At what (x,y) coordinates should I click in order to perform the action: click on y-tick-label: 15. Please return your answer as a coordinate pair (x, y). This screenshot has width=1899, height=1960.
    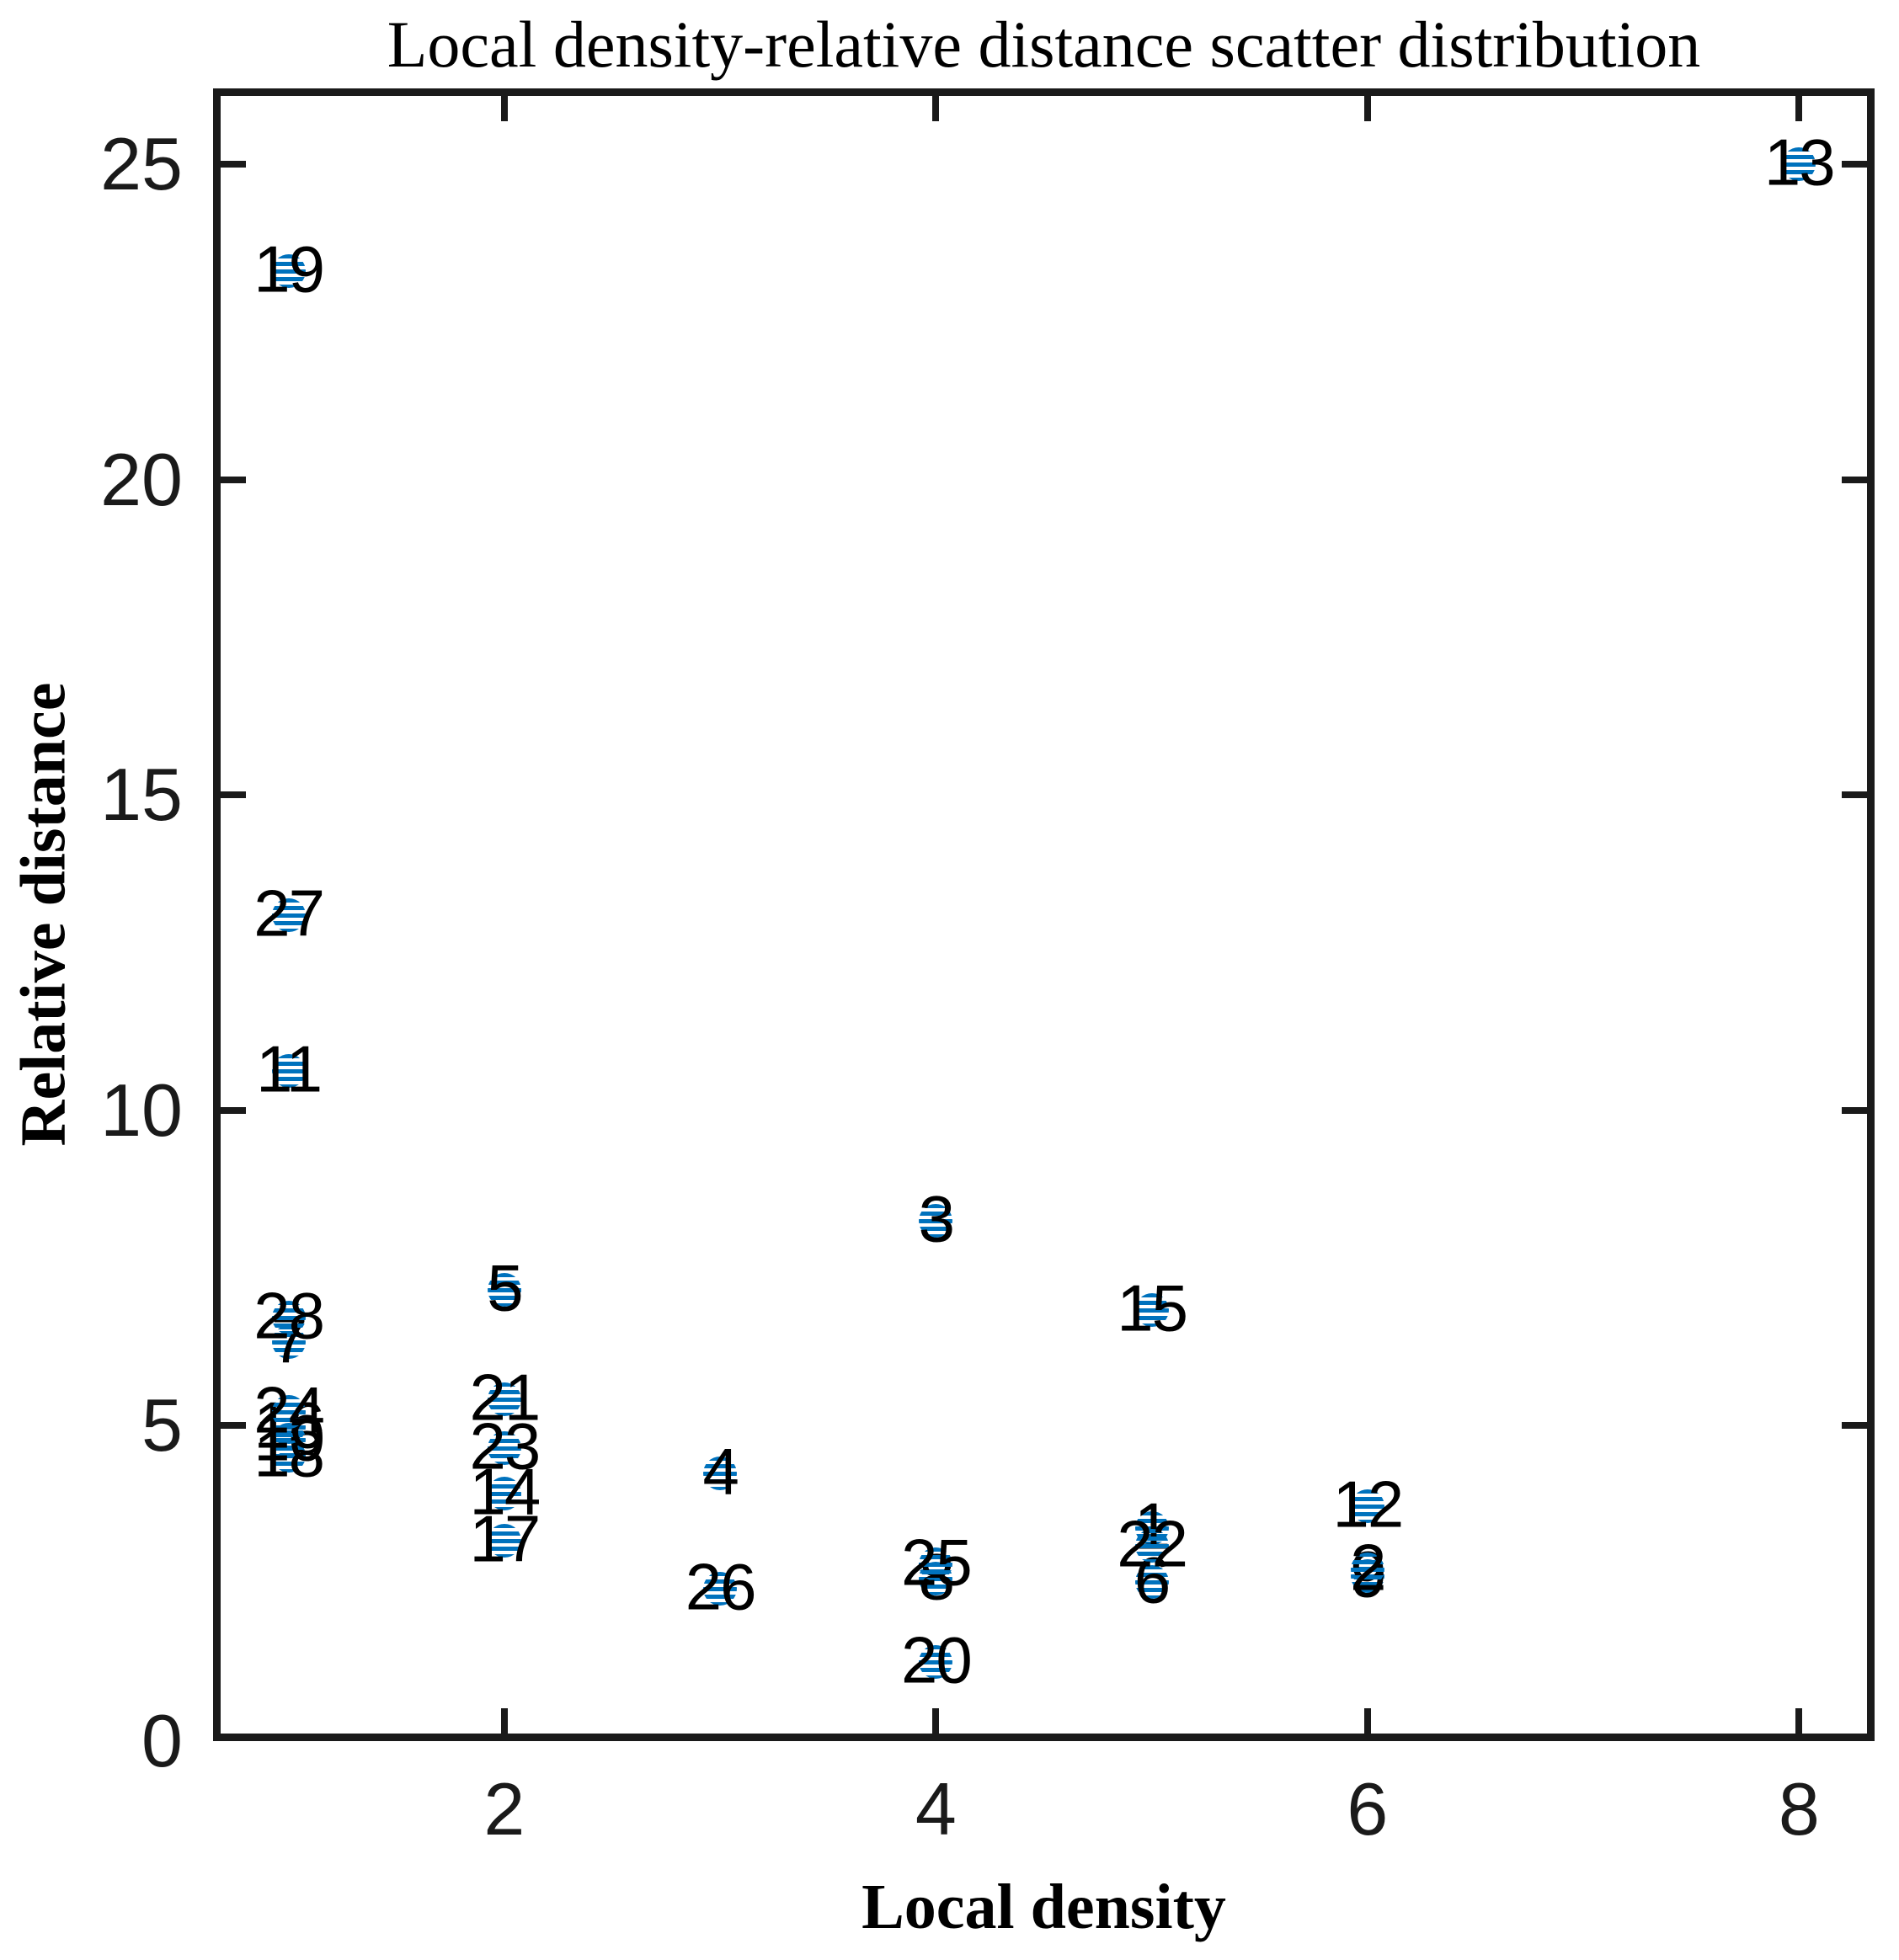
    Looking at the image, I should click on (141, 795).